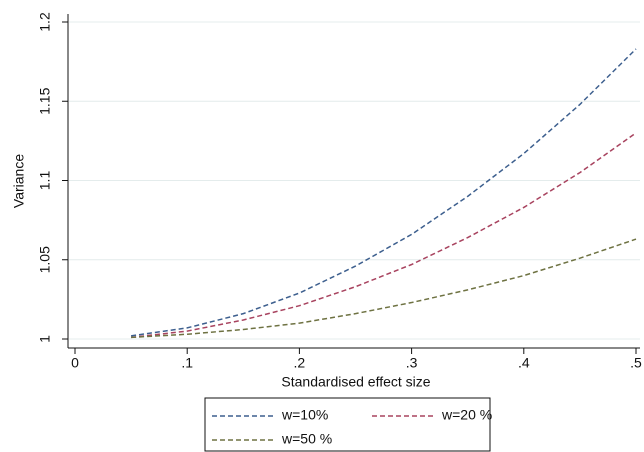  I want to click on legend-label: w=20 %, so click(466, 415).